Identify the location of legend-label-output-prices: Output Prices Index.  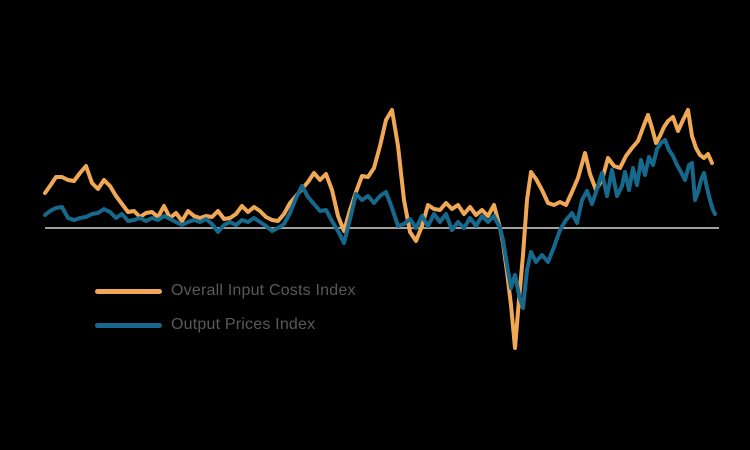
(243, 324).